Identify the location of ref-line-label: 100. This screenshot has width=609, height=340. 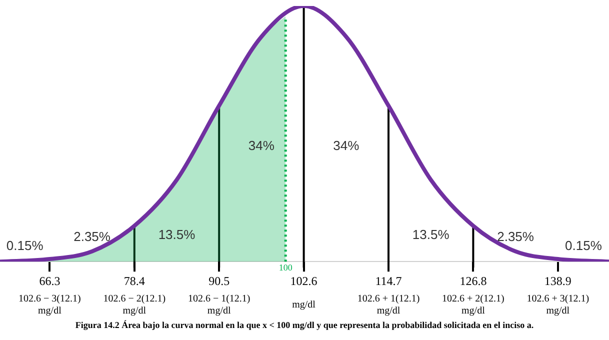
(285, 267).